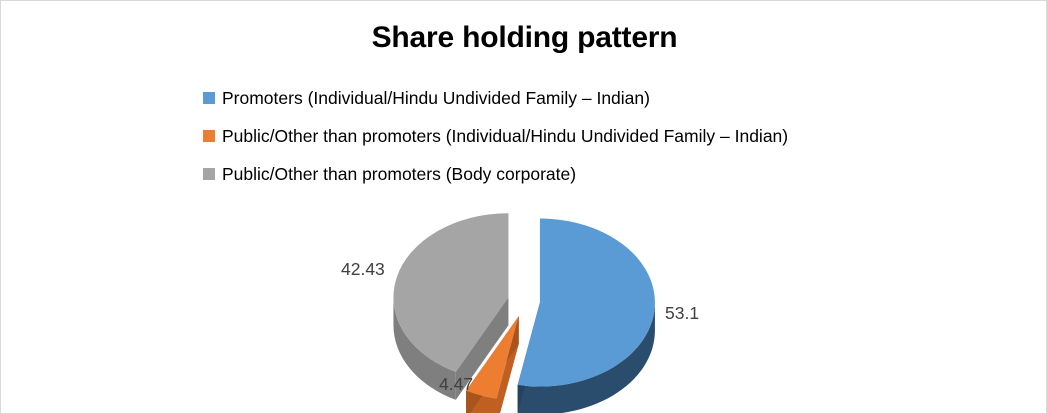 Image resolution: width=1047 pixels, height=414 pixels. What do you see at coordinates (456, 384) in the screenshot?
I see `data-label-public-individual: 4.47` at bounding box center [456, 384].